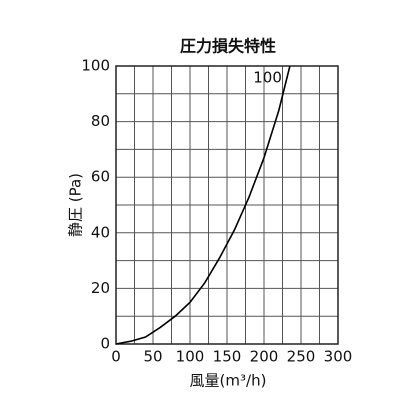  Describe the element at coordinates (116, 357) in the screenshot. I see `x-tick-label: 0` at that location.